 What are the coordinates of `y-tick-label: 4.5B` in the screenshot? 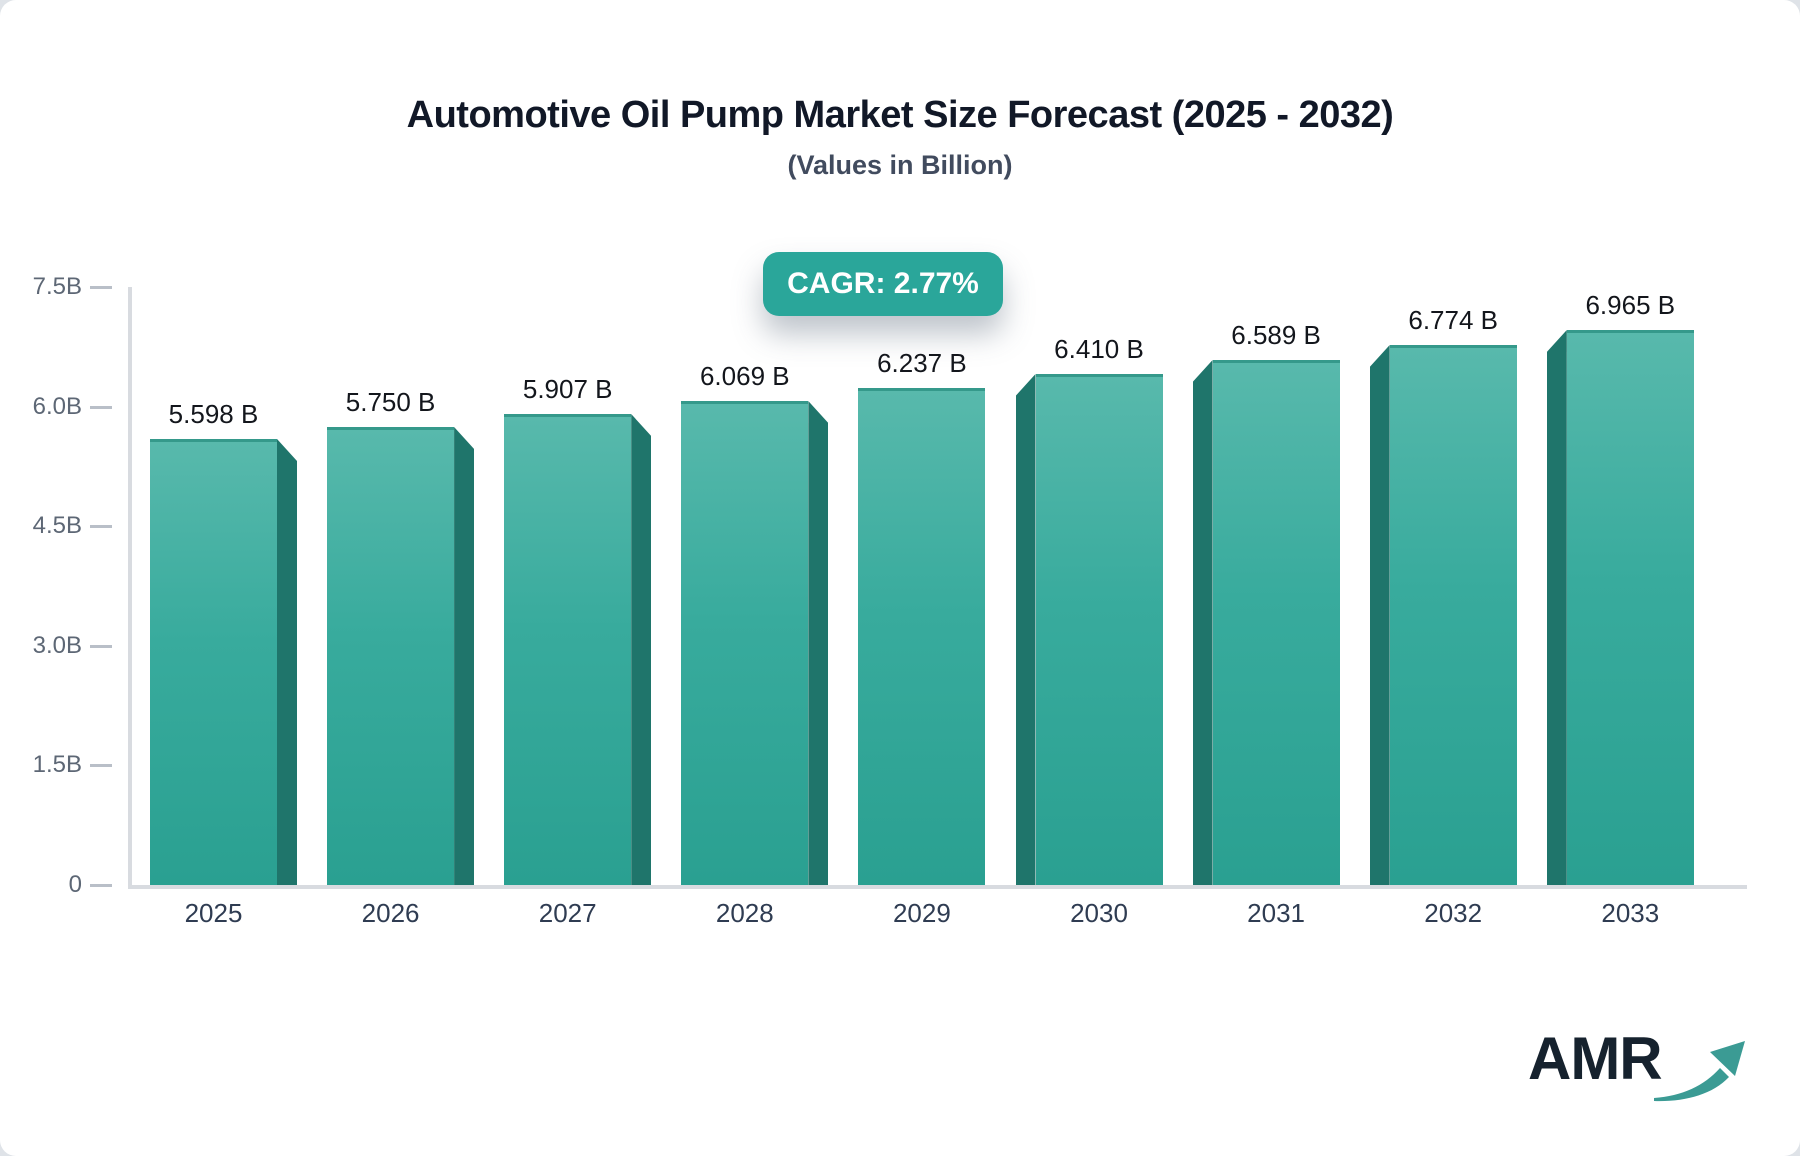 It's located at (57, 526).